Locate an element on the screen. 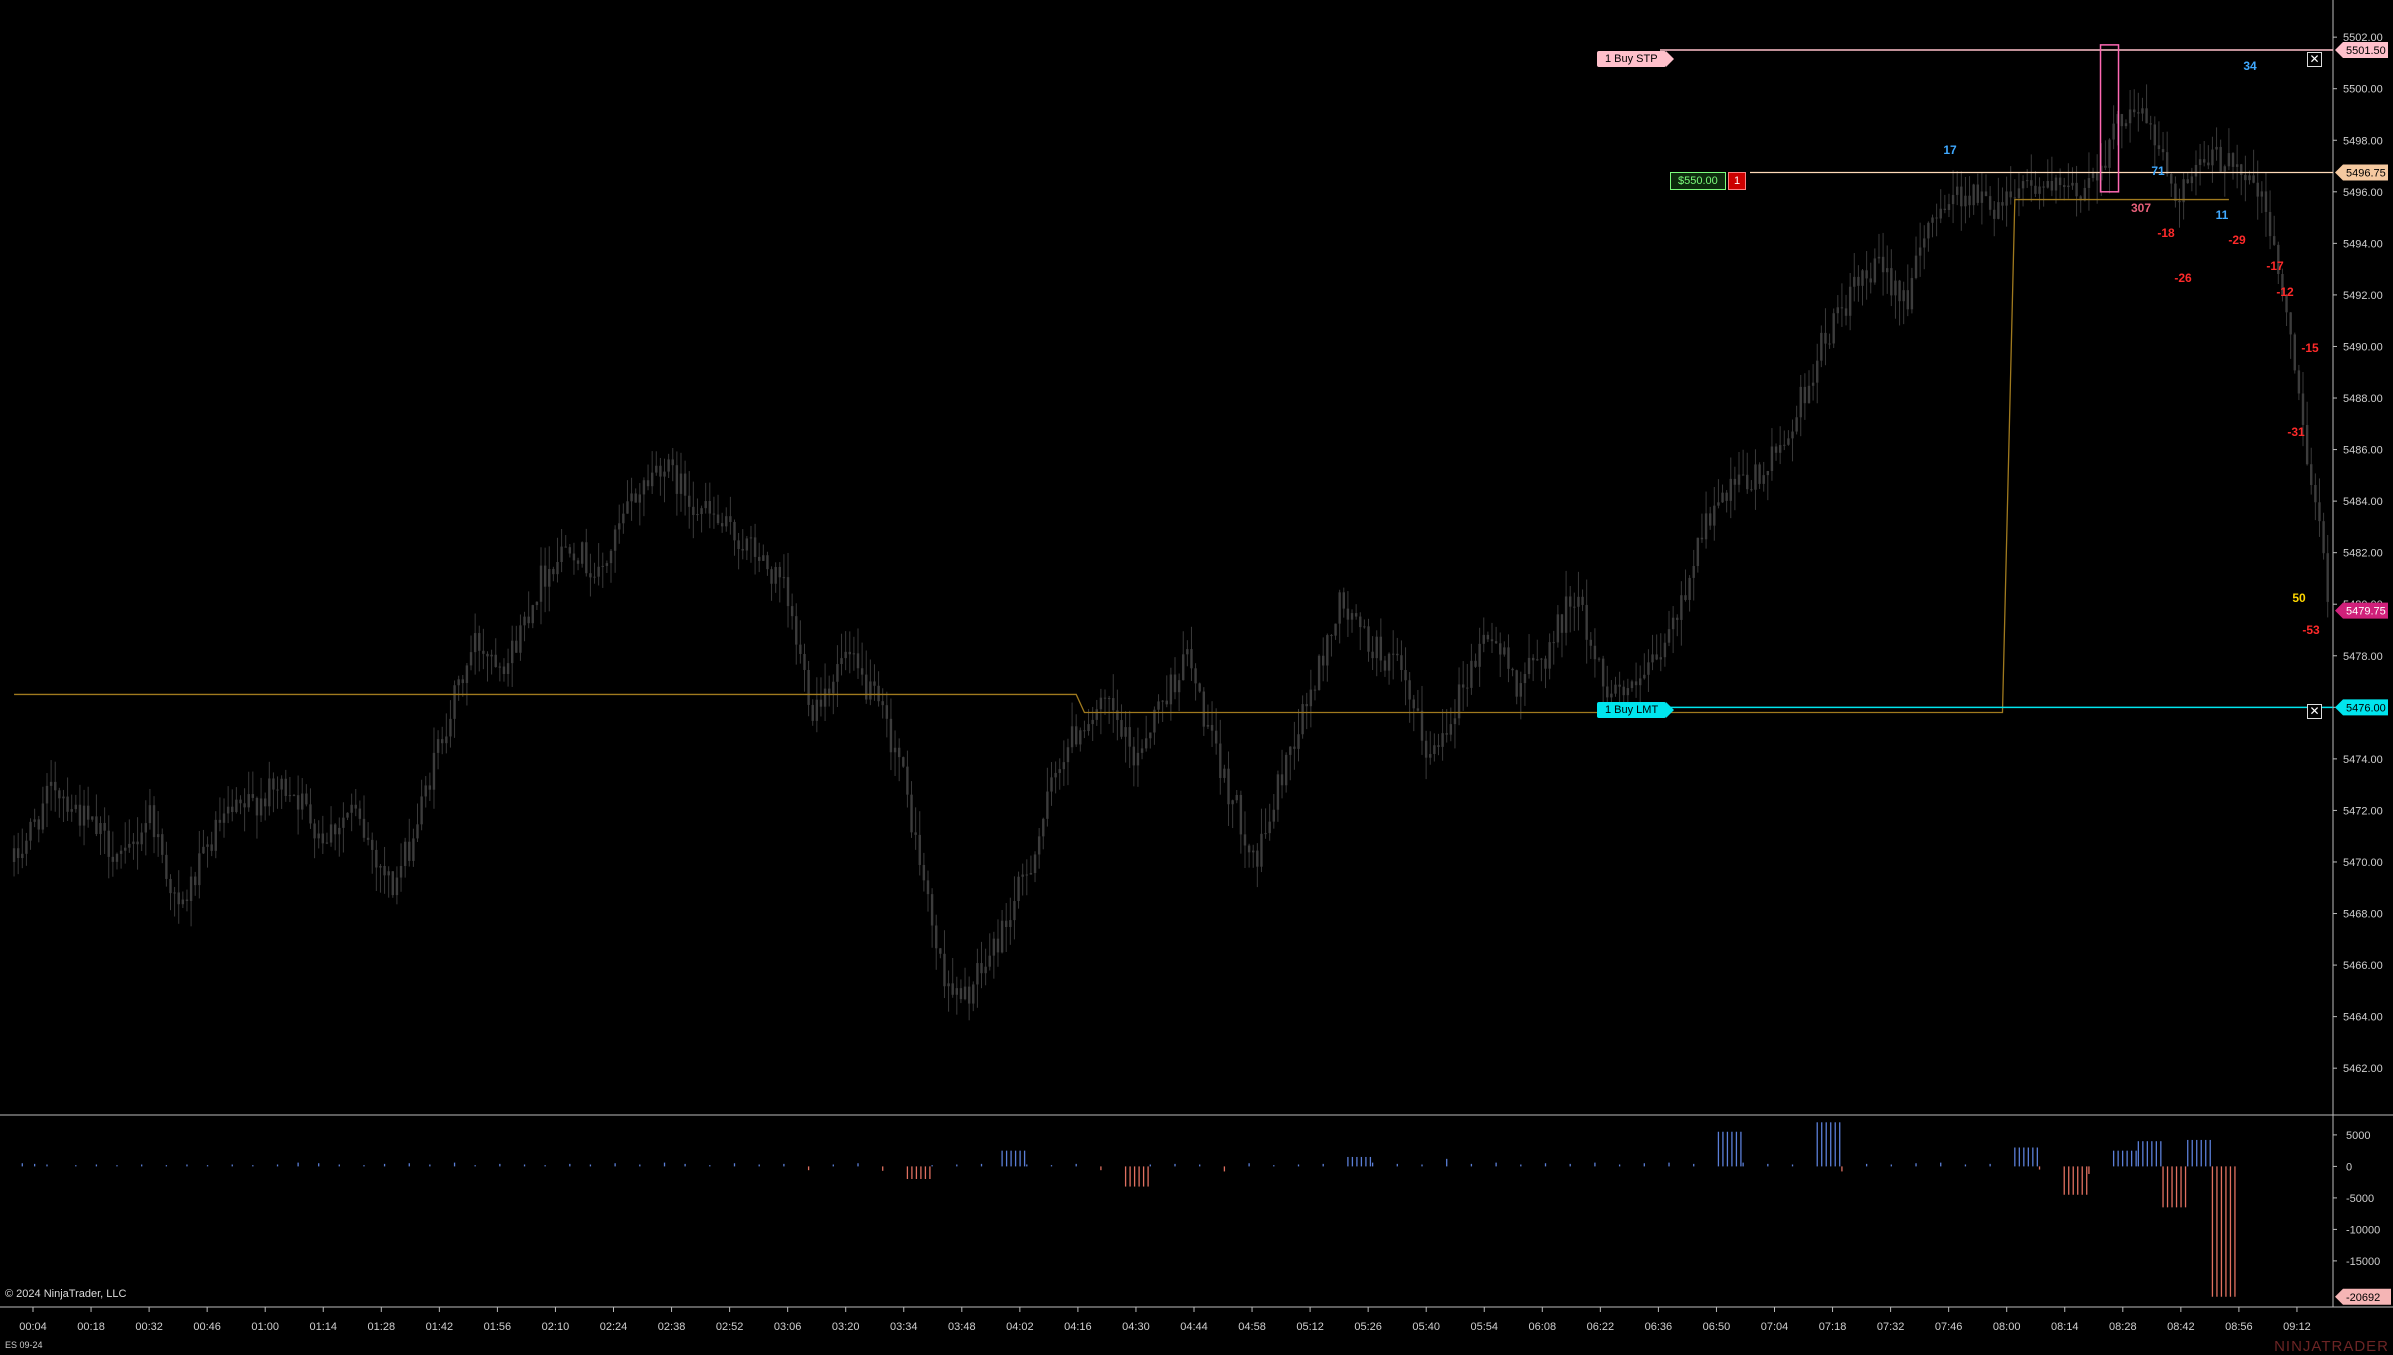 This screenshot has width=2393, height=1355. time-tick-label: 03:06 is located at coordinates (788, 1327).